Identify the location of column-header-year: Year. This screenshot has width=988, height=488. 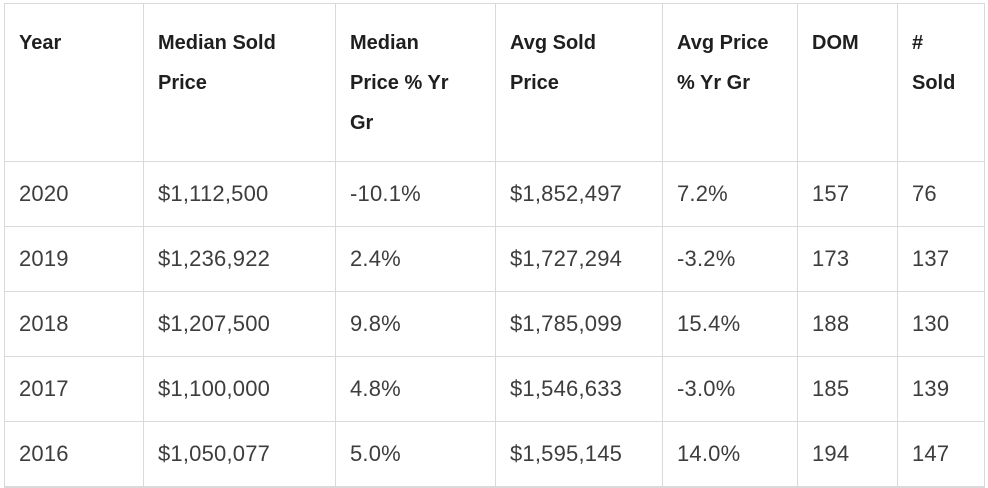
(74, 82).